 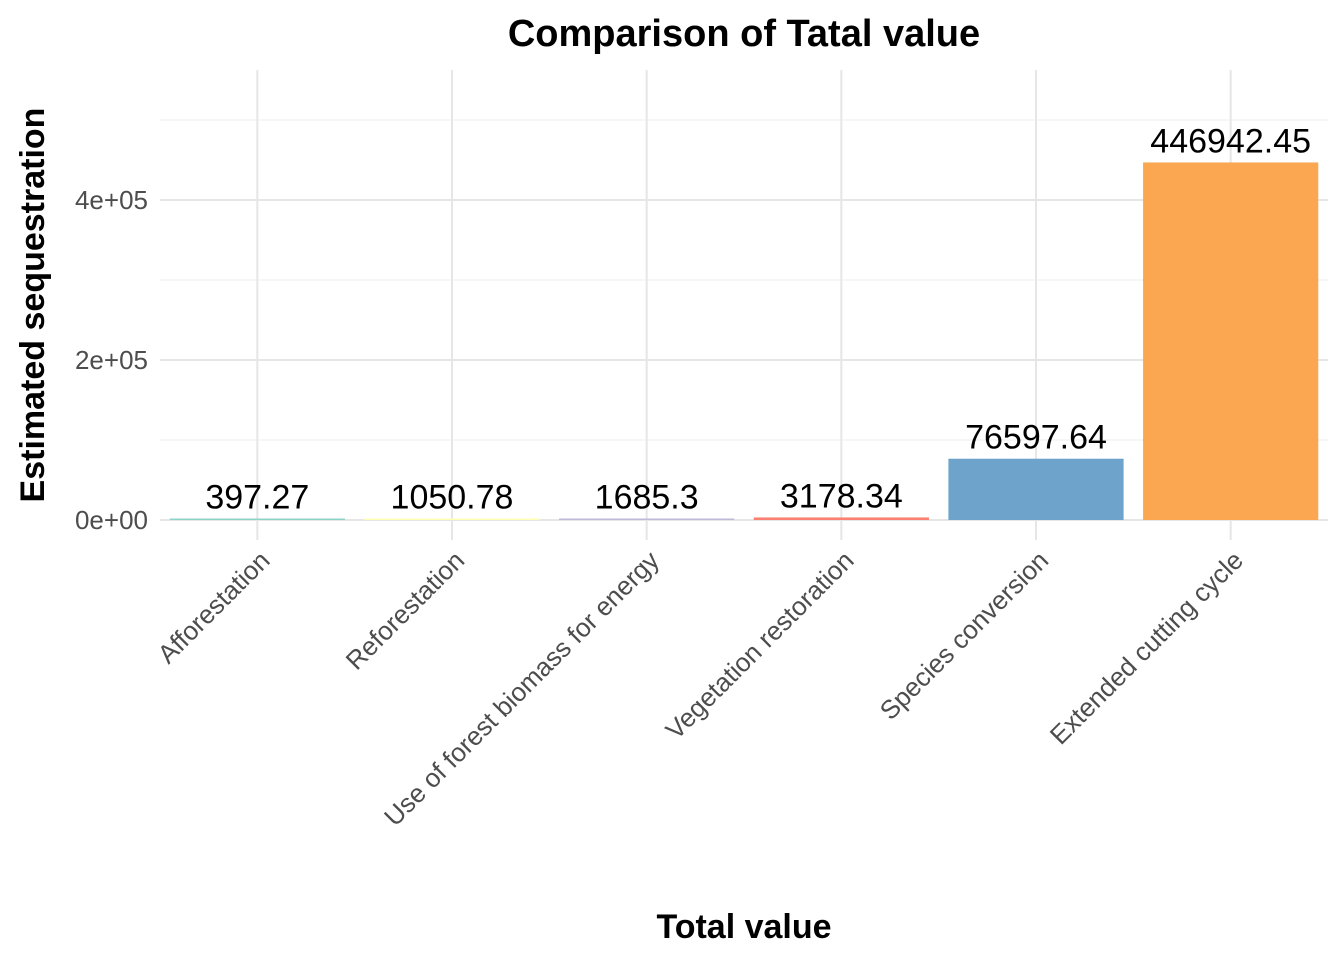 What do you see at coordinates (111, 200) in the screenshot?
I see `y-tick-label: 4e+05` at bounding box center [111, 200].